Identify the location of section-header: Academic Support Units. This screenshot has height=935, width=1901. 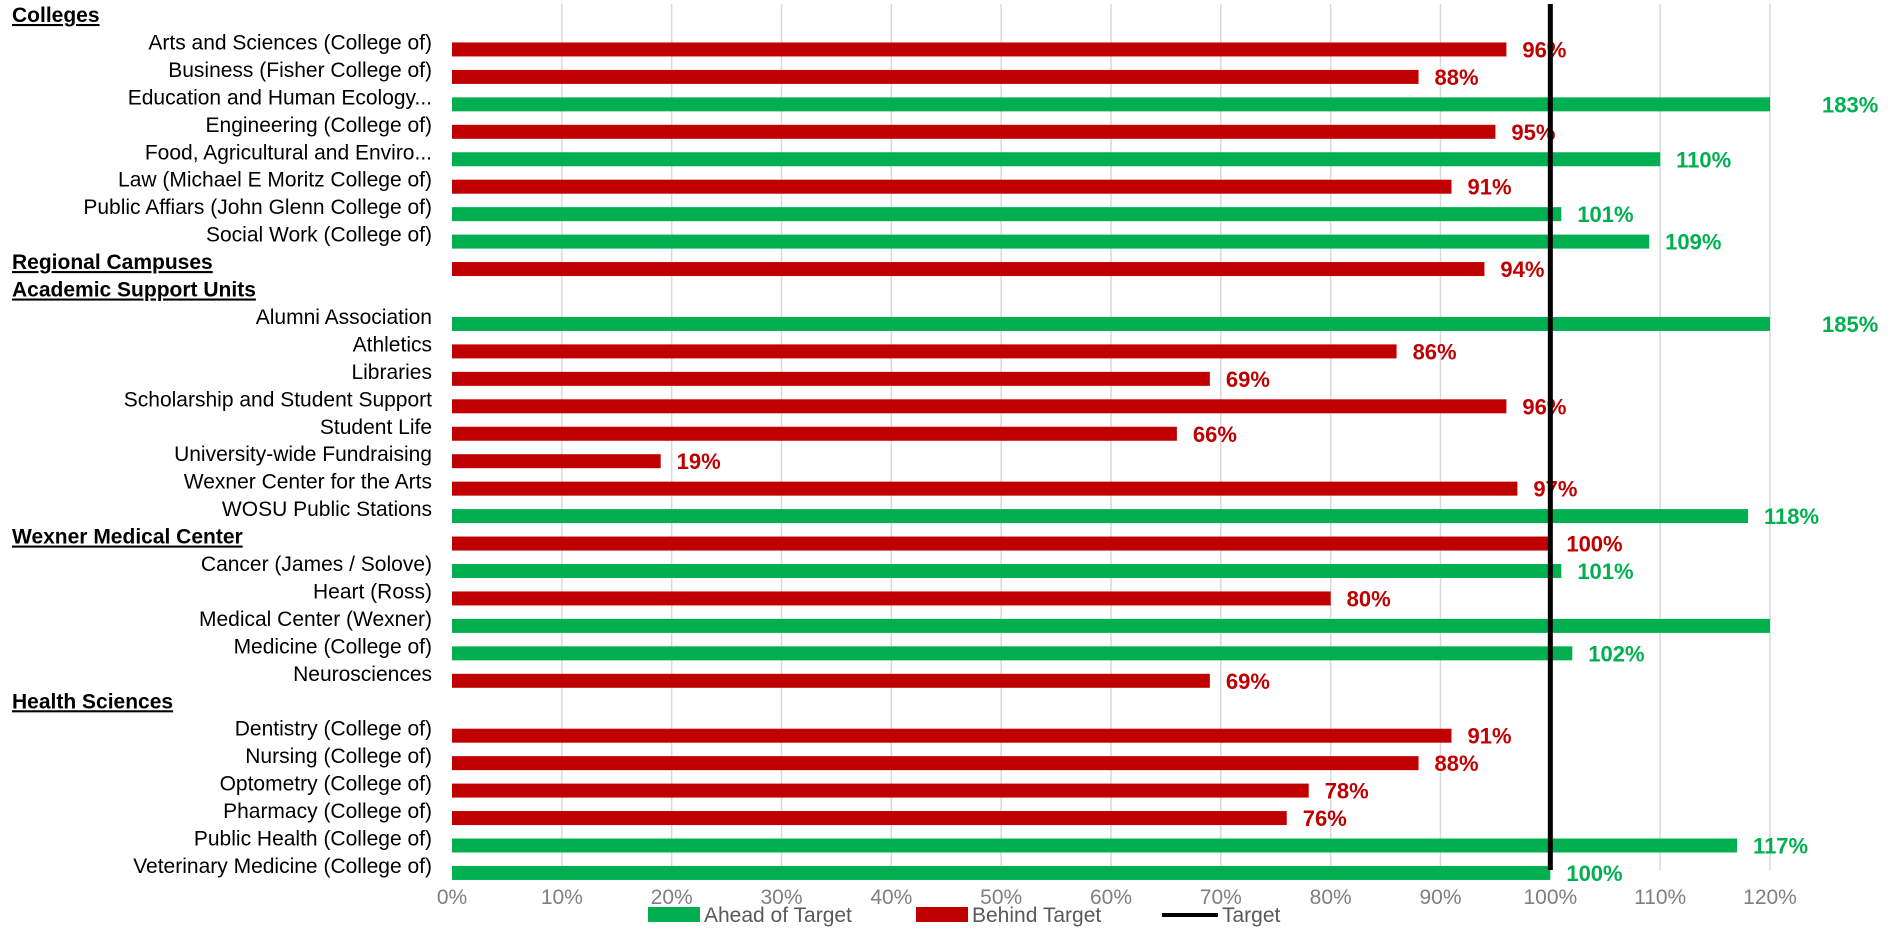
(134, 290).